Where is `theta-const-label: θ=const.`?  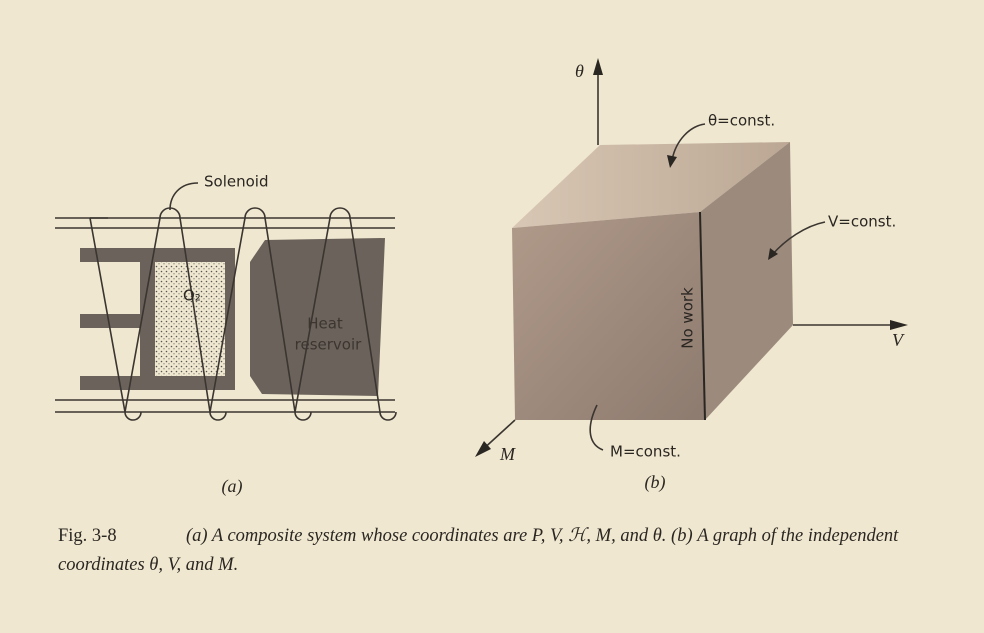 theta-const-label: θ=const. is located at coordinates (741, 121).